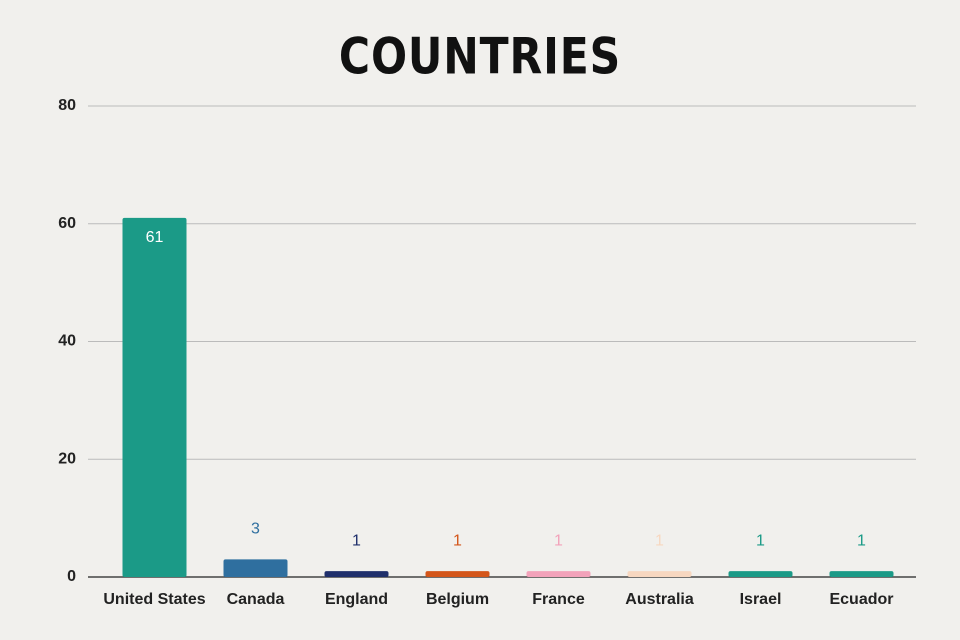  What do you see at coordinates (356, 599) in the screenshot?
I see `x-tick-label: England` at bounding box center [356, 599].